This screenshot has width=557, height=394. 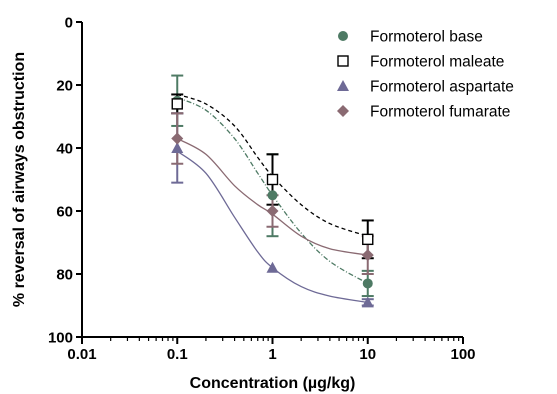 I want to click on x-tick-label: 1, so click(x=272, y=354).